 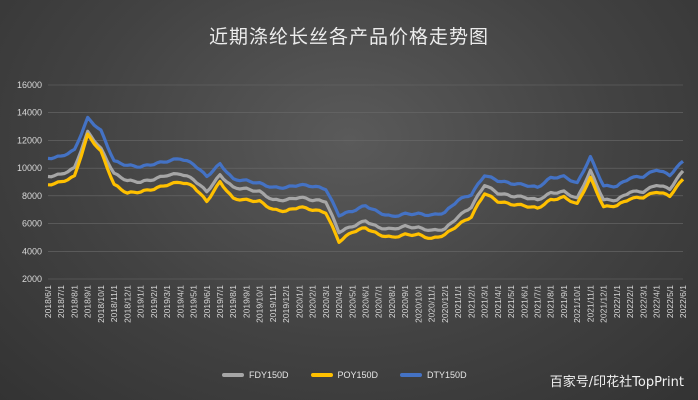 I want to click on legend-label-dty: DTY150D, so click(x=447, y=375).